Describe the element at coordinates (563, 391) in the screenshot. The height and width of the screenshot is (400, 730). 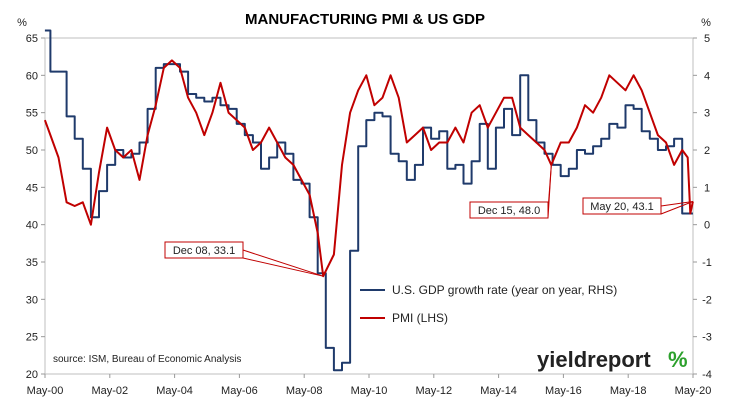
I see `x-tick-label: May-16` at that location.